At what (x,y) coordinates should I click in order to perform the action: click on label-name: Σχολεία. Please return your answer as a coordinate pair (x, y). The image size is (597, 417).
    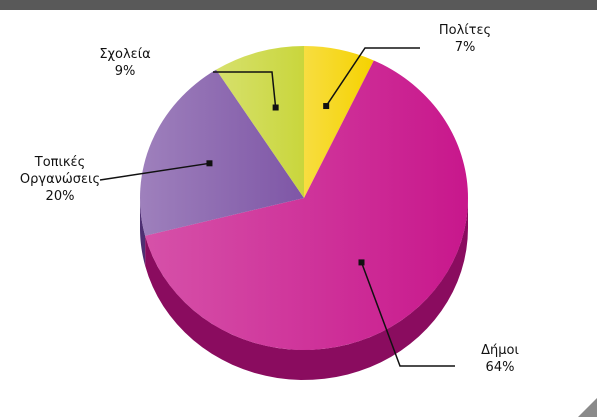
    Looking at the image, I should click on (125, 54).